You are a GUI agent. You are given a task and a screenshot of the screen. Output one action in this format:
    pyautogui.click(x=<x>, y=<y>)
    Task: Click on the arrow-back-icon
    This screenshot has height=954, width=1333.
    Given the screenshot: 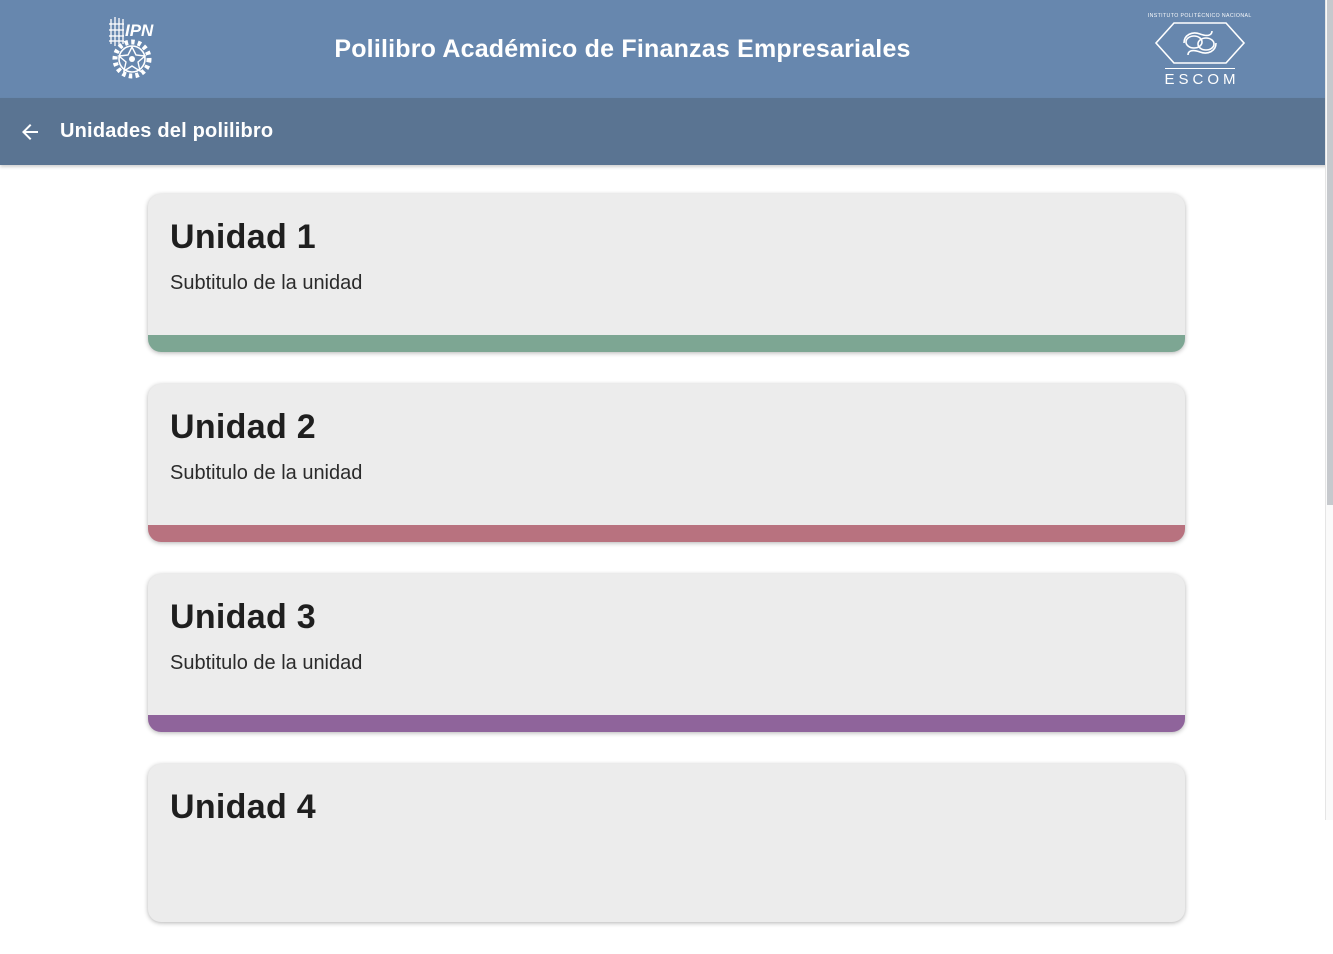 What is the action you would take?
    pyautogui.click(x=30, y=132)
    